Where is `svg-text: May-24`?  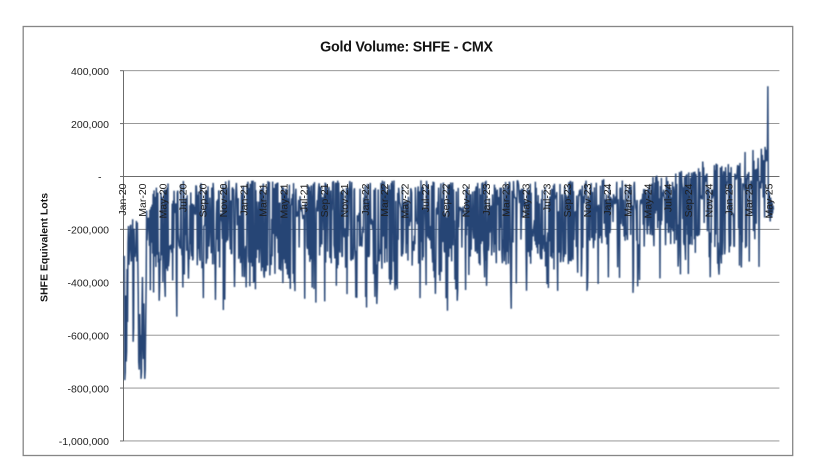 svg-text: May-24 is located at coordinates (648, 200).